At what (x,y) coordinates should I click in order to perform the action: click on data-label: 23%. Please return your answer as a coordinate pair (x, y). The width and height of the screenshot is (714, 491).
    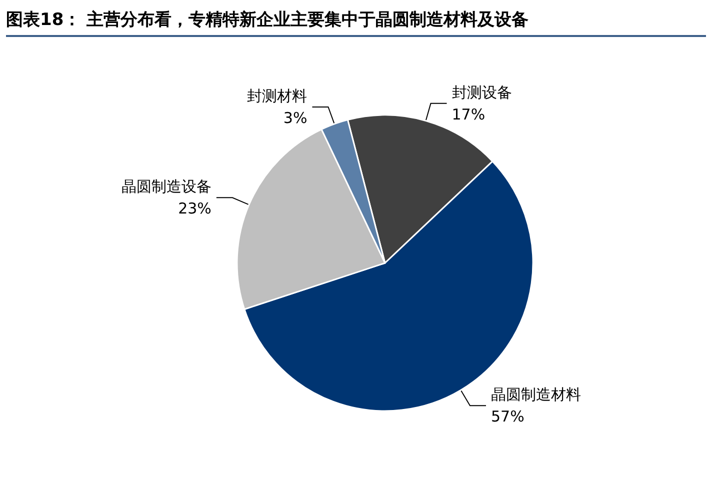
    Looking at the image, I should click on (195, 209).